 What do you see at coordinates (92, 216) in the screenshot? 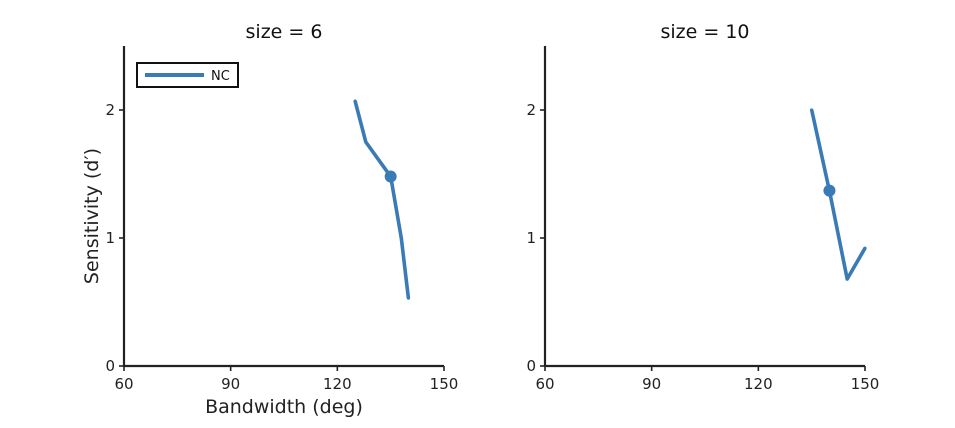
I see `y-axis-label: Sensitivity (d′)` at bounding box center [92, 216].